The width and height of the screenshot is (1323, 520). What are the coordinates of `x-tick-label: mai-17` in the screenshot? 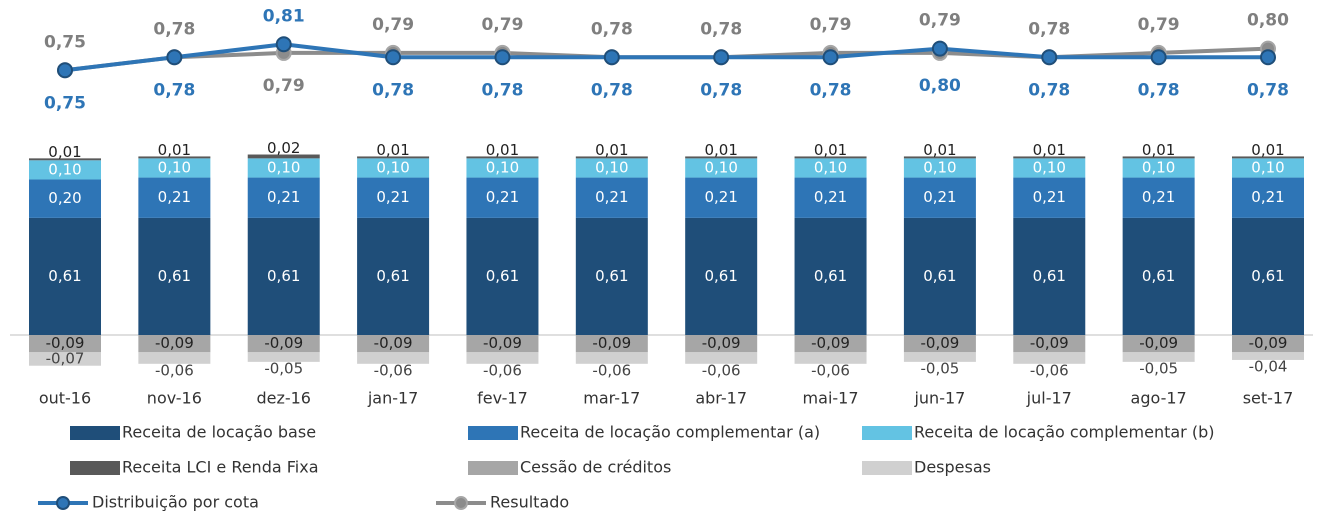 It's located at (831, 398).